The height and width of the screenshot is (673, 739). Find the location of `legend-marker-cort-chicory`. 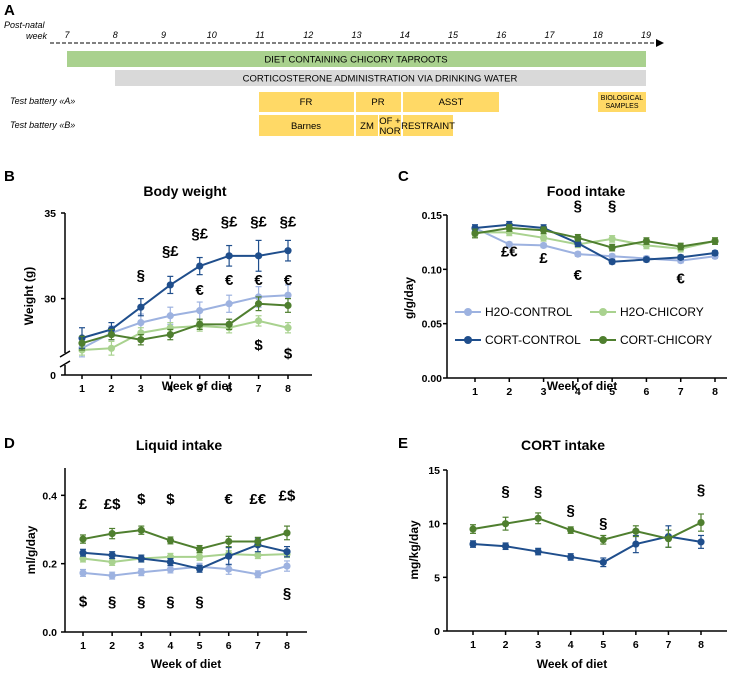

legend-marker-cort-chicory is located at coordinates (603, 340).